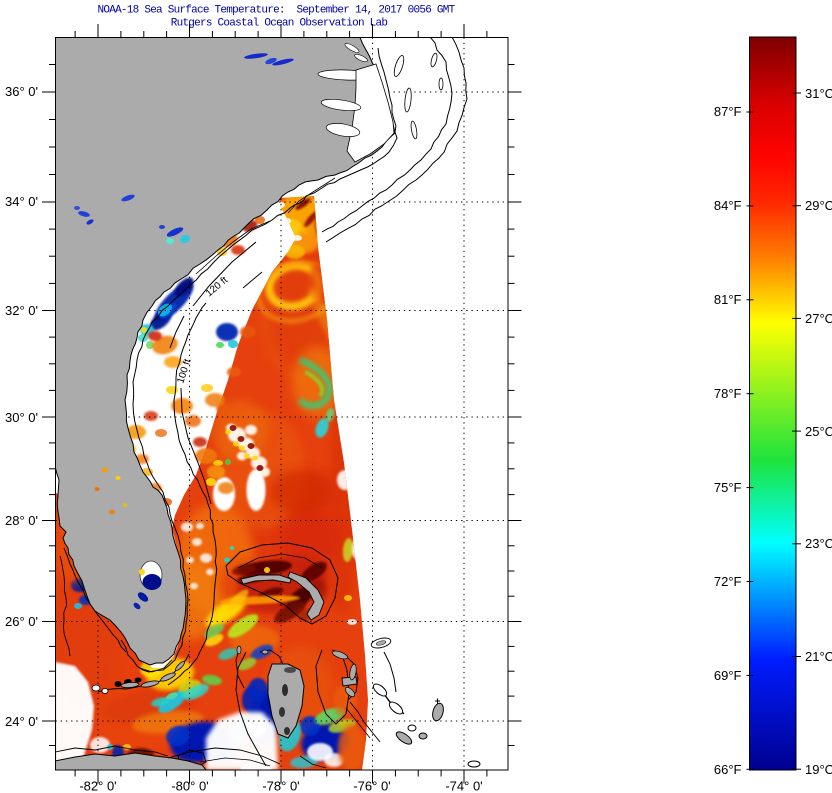 This screenshot has width=832, height=793. I want to click on svg-text: 34° 0', so click(21, 201).